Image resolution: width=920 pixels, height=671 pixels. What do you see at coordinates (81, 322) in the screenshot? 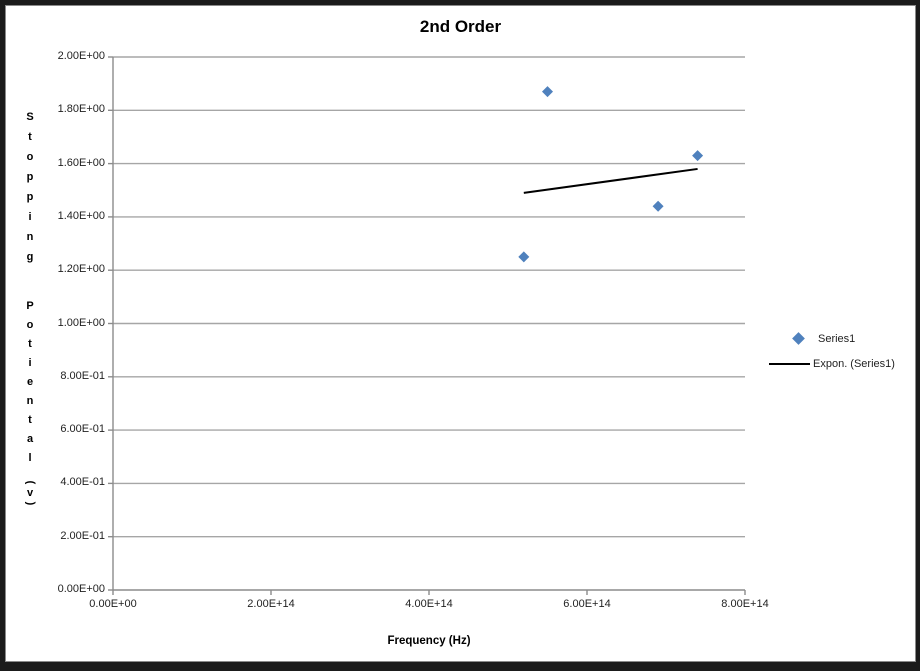
I see `y-tick-label: 1.00E+00` at bounding box center [81, 322].